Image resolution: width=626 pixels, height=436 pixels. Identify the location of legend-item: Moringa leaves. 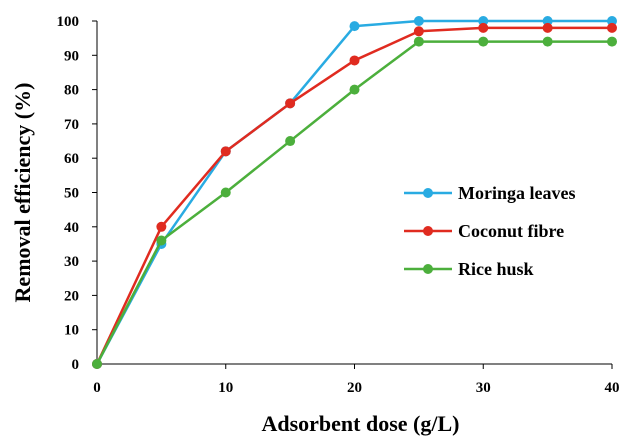
(489, 193).